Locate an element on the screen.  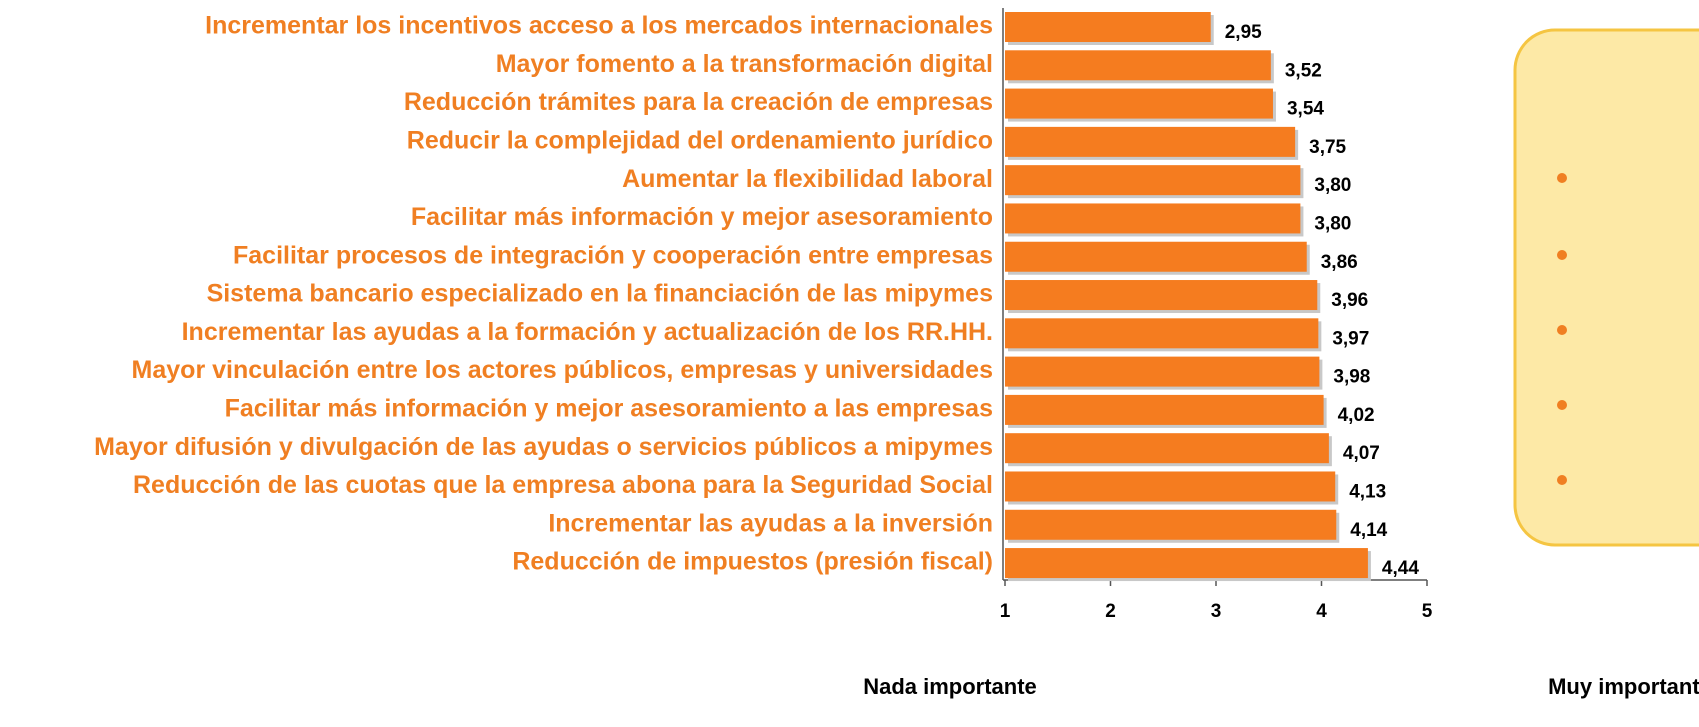
category-label: Reducción de impuestos (presión fiscal) is located at coordinates (752, 562).